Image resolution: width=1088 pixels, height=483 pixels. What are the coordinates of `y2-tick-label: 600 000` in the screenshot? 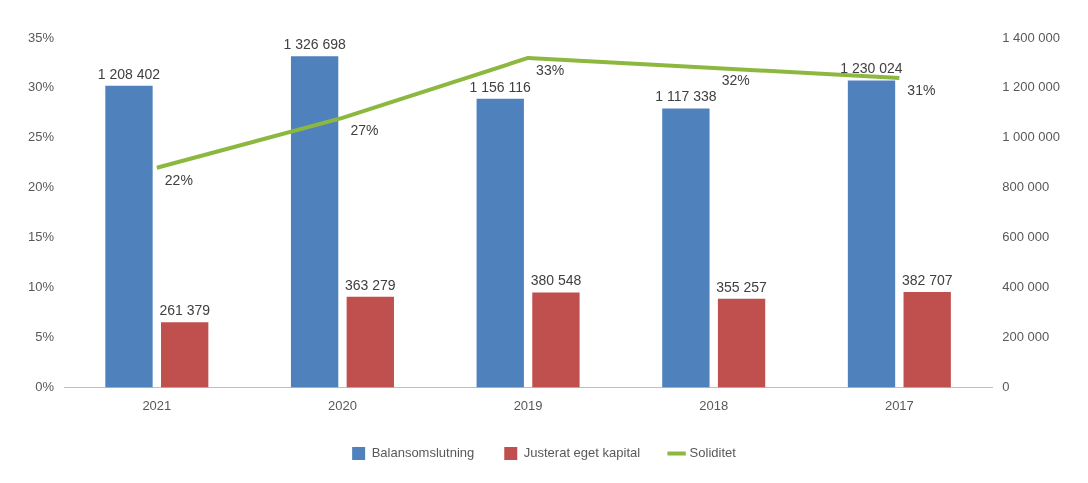 It's located at (1026, 237).